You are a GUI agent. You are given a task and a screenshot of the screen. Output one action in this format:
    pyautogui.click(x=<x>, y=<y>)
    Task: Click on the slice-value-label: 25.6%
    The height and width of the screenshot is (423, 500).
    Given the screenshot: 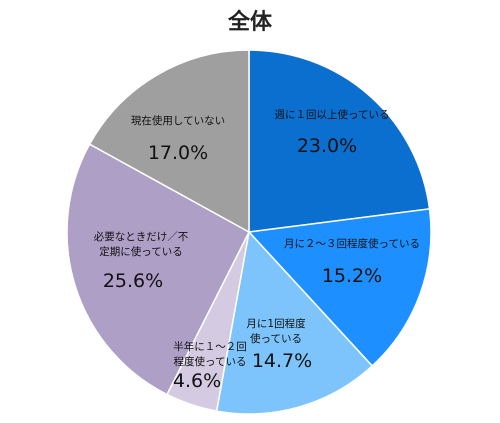 What is the action you would take?
    pyautogui.click(x=133, y=281)
    